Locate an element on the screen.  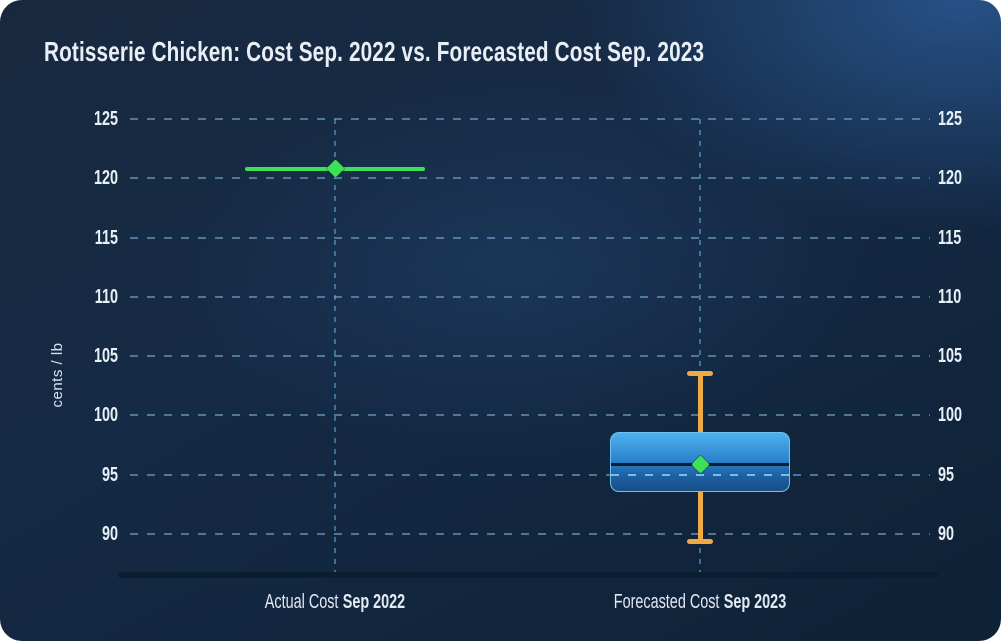
y-tick-label-right: 90 is located at coordinates (946, 533).